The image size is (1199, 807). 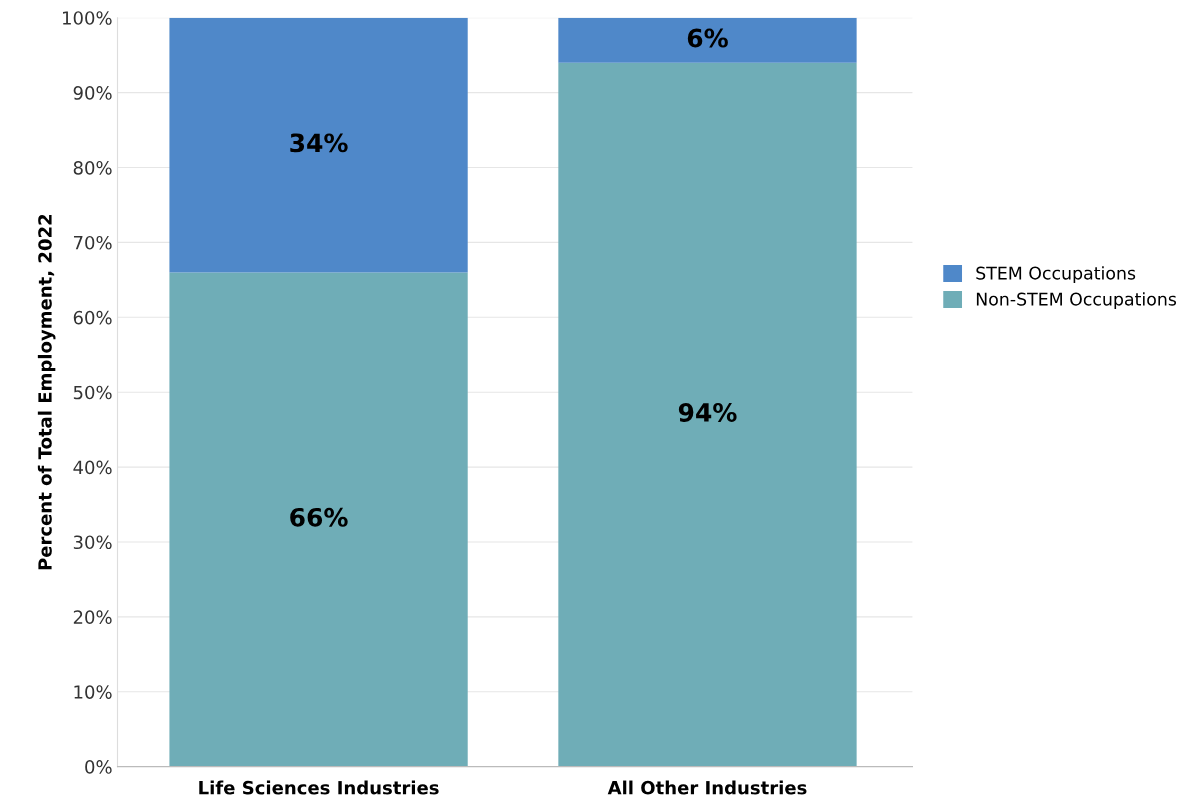 I want to click on y-tick-label: 50%, so click(x=92, y=392).